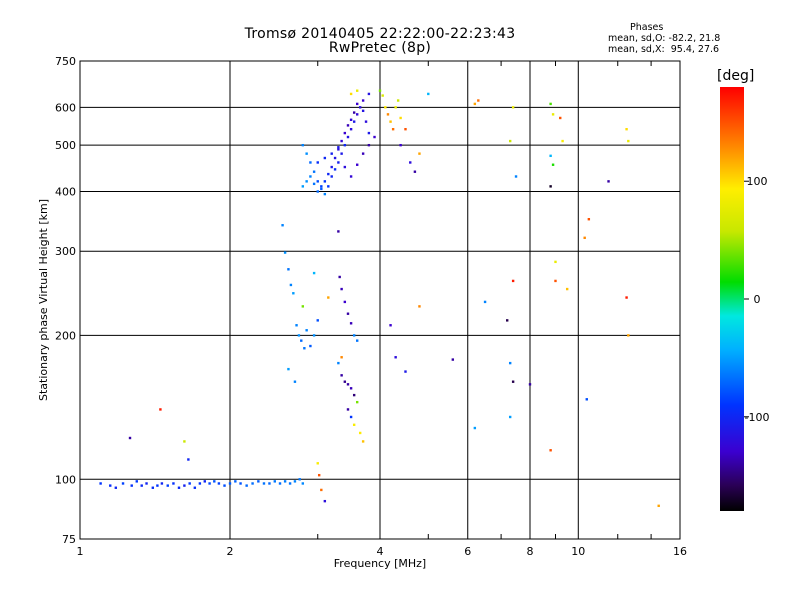 The image size is (800, 600). I want to click on colorbar-ticks: 100 0 -100, so click(756, 299).